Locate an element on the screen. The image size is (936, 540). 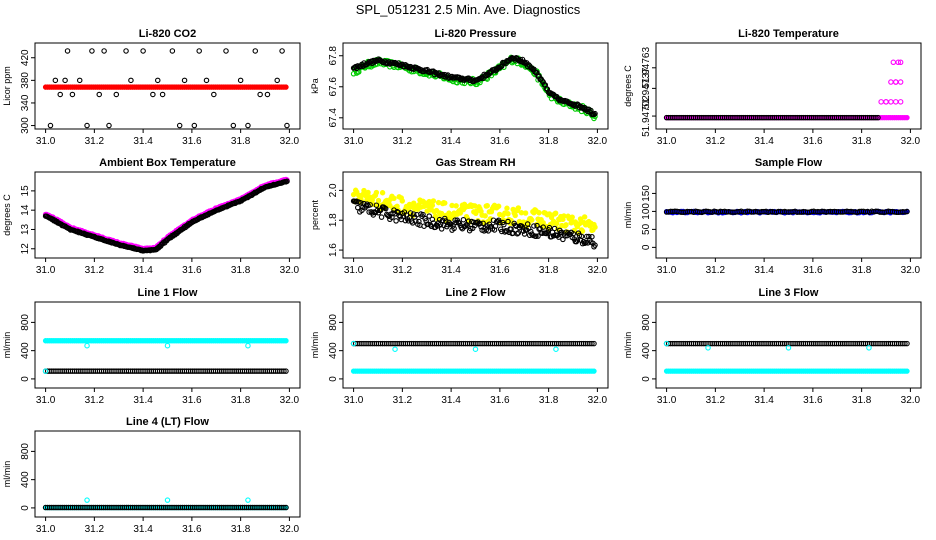
y-tick-label: 12 is located at coordinates (25, 249).